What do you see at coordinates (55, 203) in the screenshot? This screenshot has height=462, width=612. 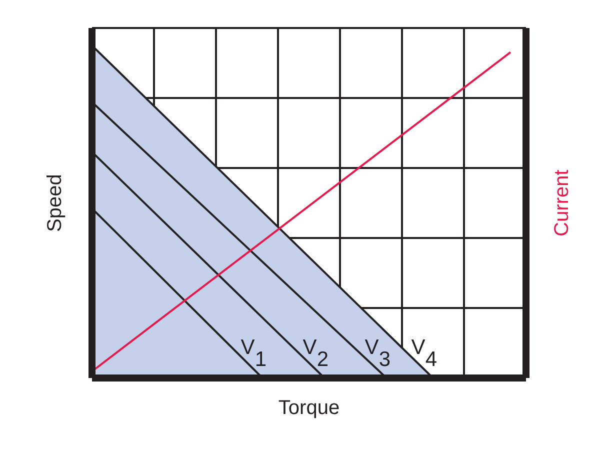 I see `y-axis-title: Speed` at bounding box center [55, 203].